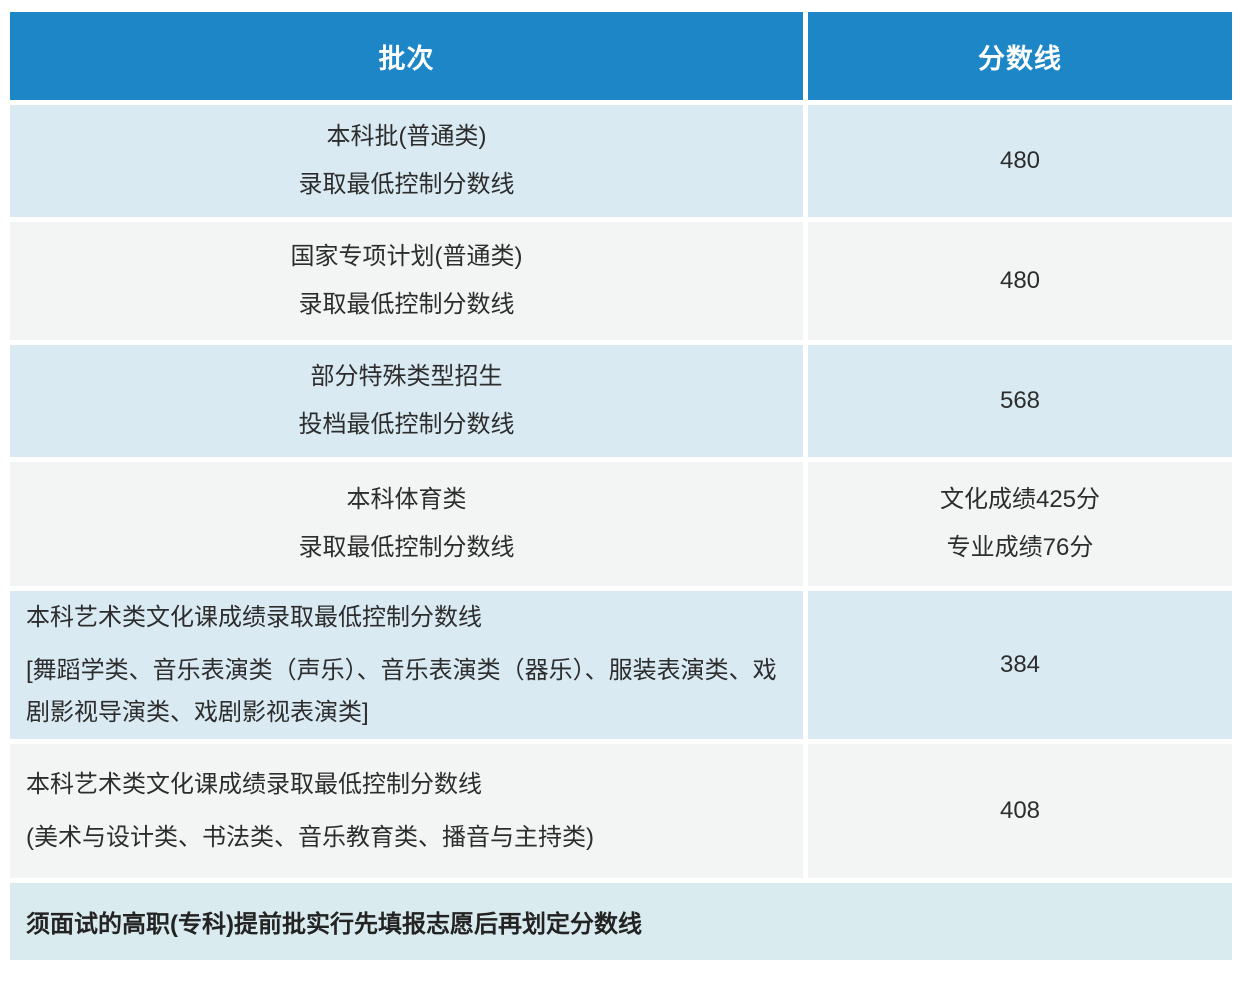  I want to click on score-value: 384, so click(1020, 664).